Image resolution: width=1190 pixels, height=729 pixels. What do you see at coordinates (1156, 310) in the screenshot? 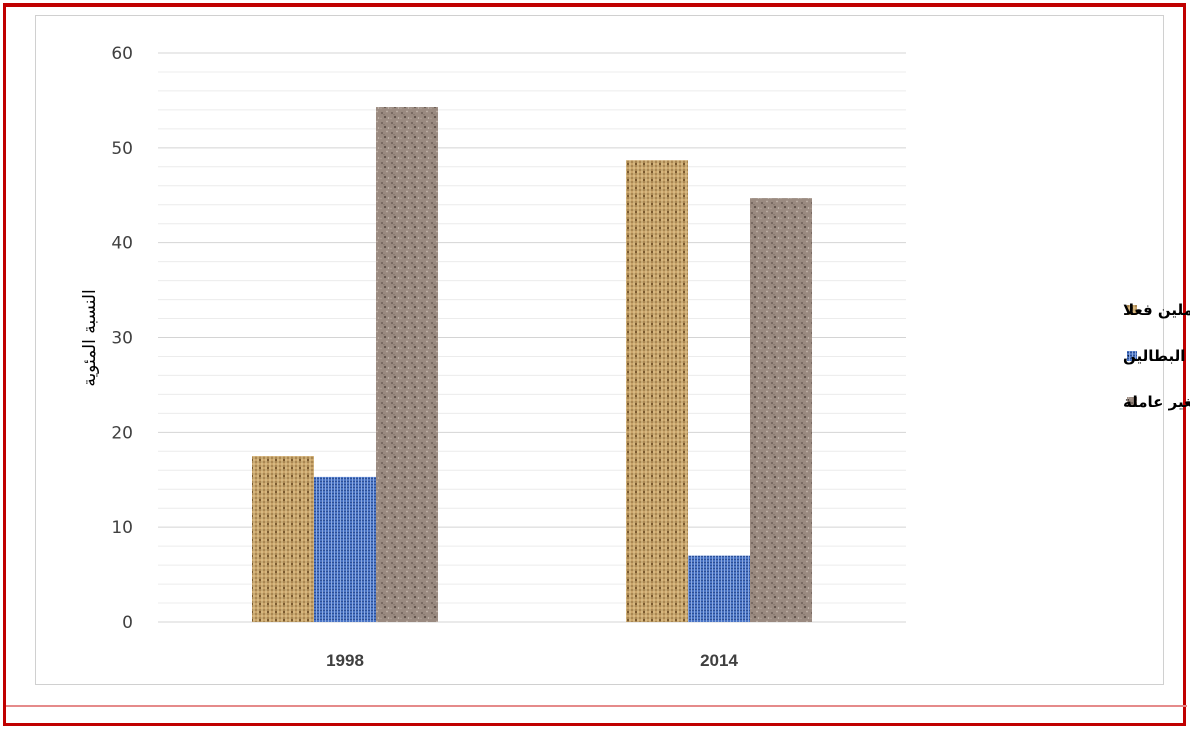
I see `legend-entry: فئة العاملين فعلا` at bounding box center [1156, 310].